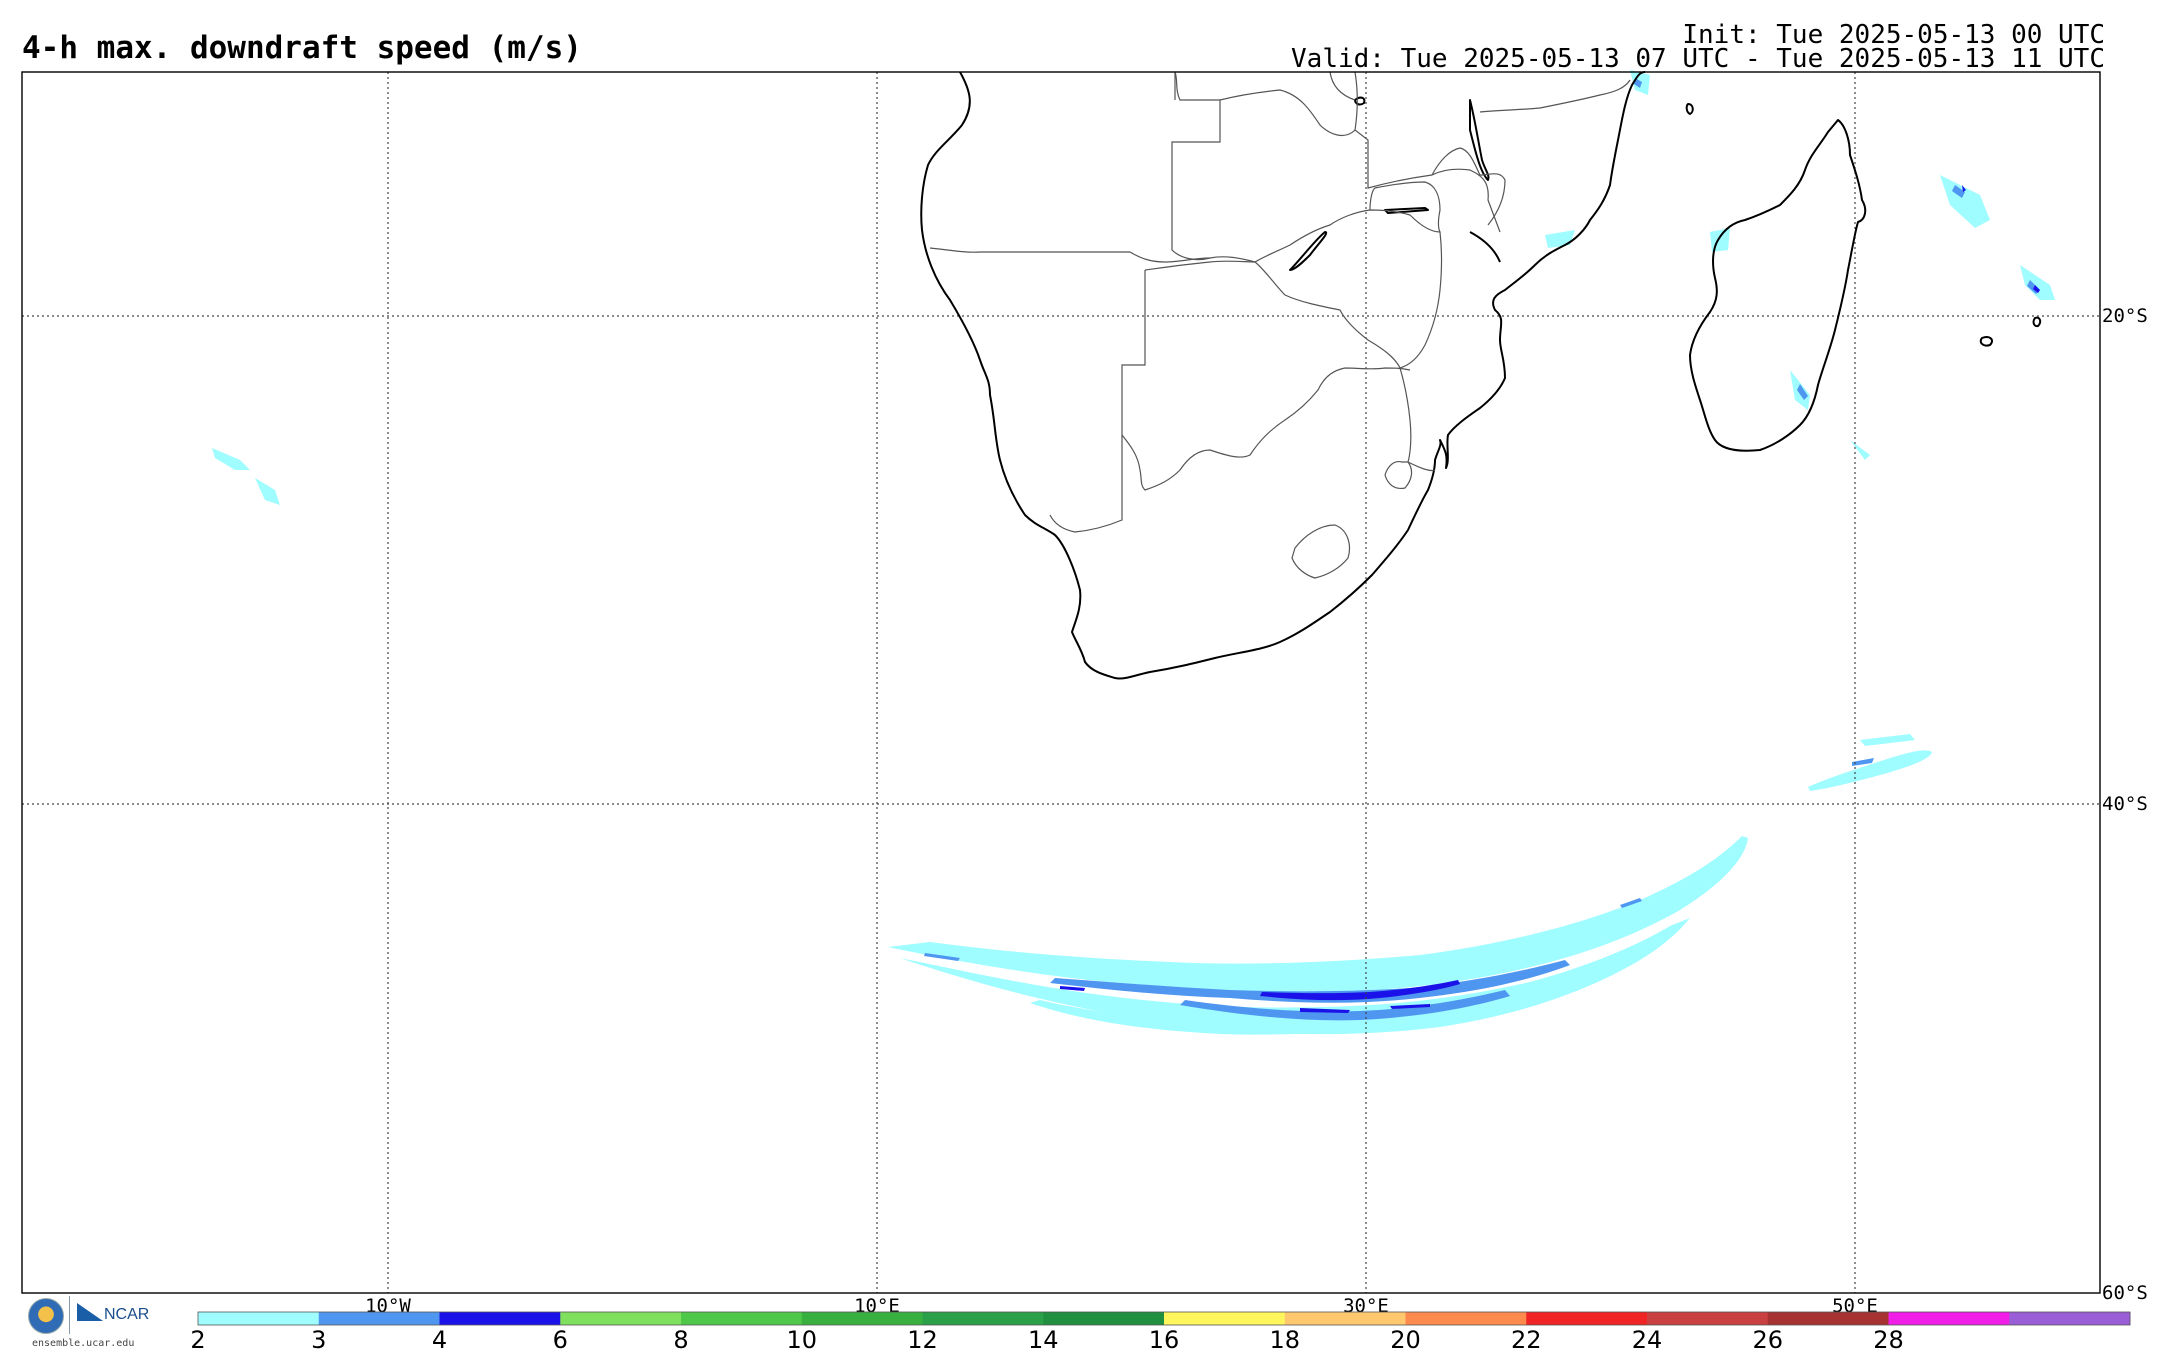  I want to click on colorbar-label: 18, so click(1284, 1340).